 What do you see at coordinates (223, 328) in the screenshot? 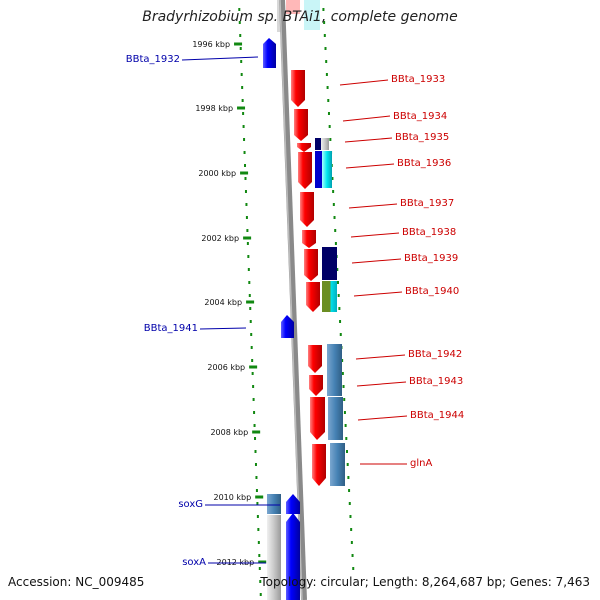
I see `leader-line-bbta1941` at bounding box center [223, 328].